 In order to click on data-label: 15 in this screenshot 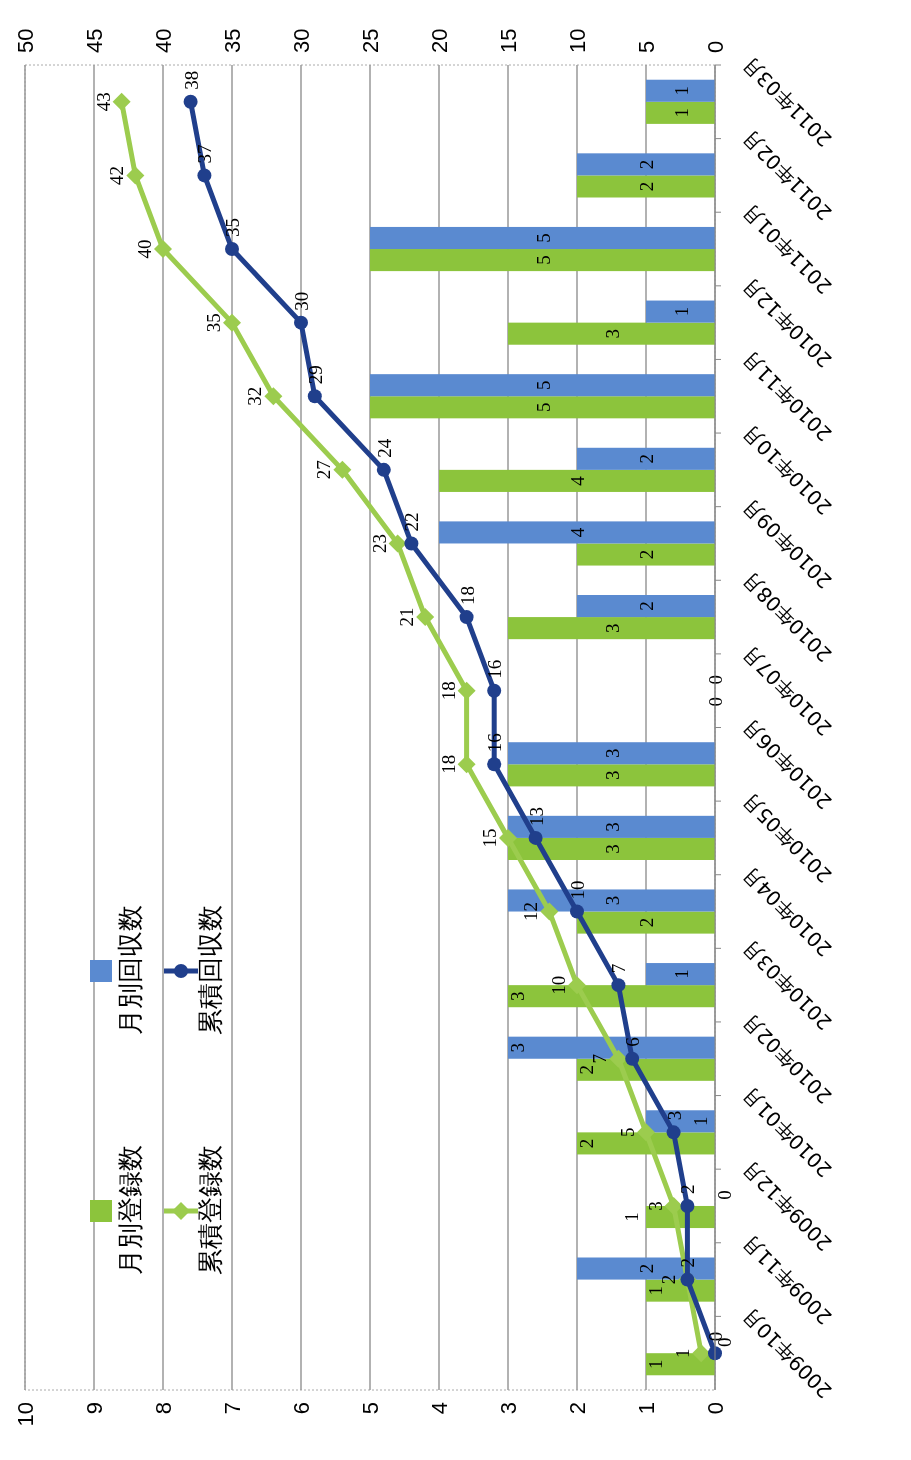, I will do `click(489, 838)`.